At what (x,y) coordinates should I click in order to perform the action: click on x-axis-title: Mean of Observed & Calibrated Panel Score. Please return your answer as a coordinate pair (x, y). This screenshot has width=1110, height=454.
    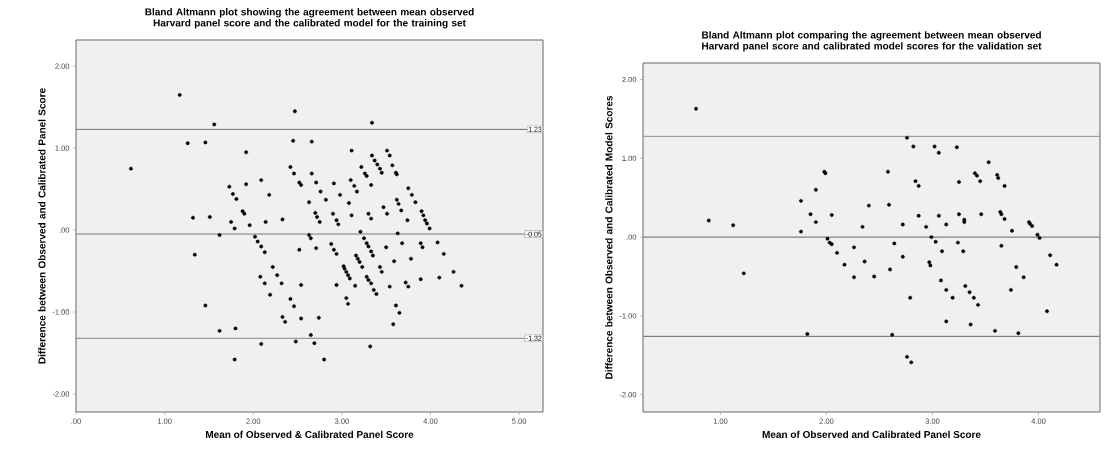
    Looking at the image, I should click on (309, 434).